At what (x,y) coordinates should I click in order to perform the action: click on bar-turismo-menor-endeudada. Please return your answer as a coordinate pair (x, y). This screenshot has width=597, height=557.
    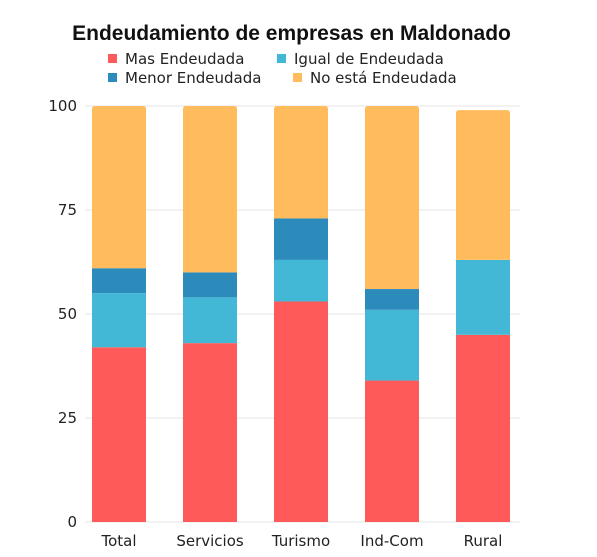
    Looking at the image, I should click on (301, 239).